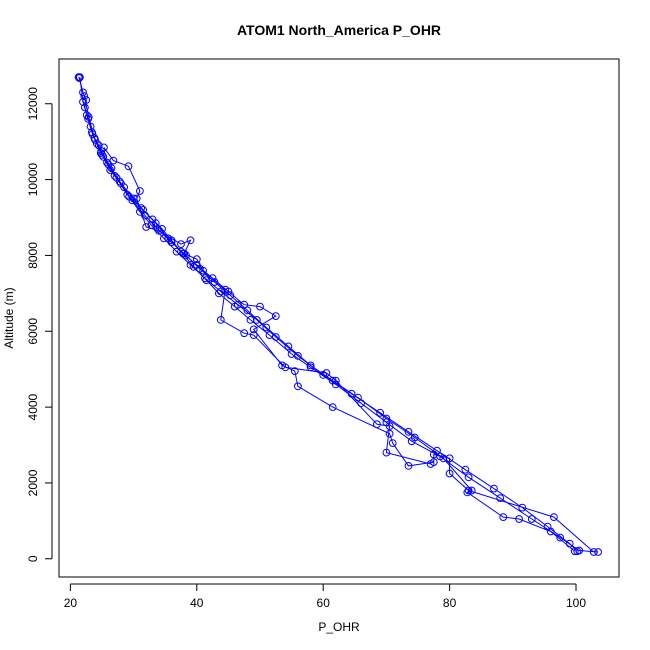 The height and width of the screenshot is (650, 650). Describe the element at coordinates (33, 482) in the screenshot. I see `y-tick-label: 2000` at that location.